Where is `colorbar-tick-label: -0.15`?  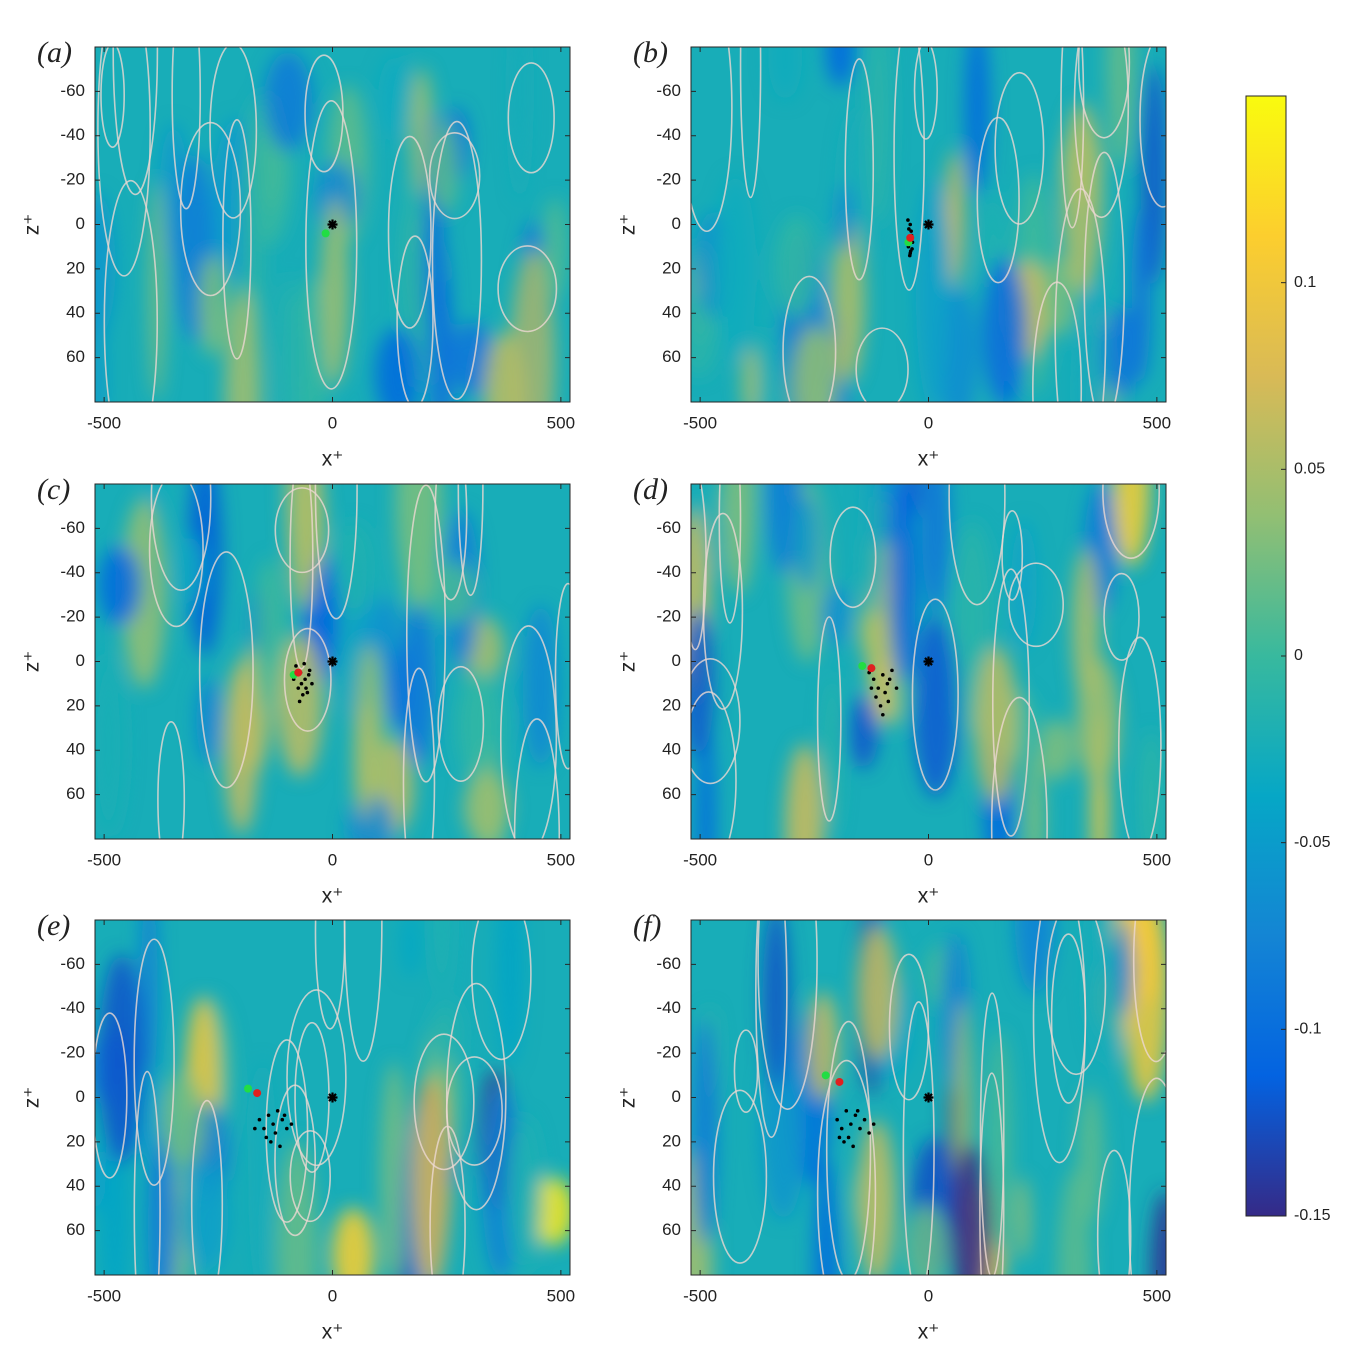
colorbar-tick-label: -0.15 is located at coordinates (1312, 1215).